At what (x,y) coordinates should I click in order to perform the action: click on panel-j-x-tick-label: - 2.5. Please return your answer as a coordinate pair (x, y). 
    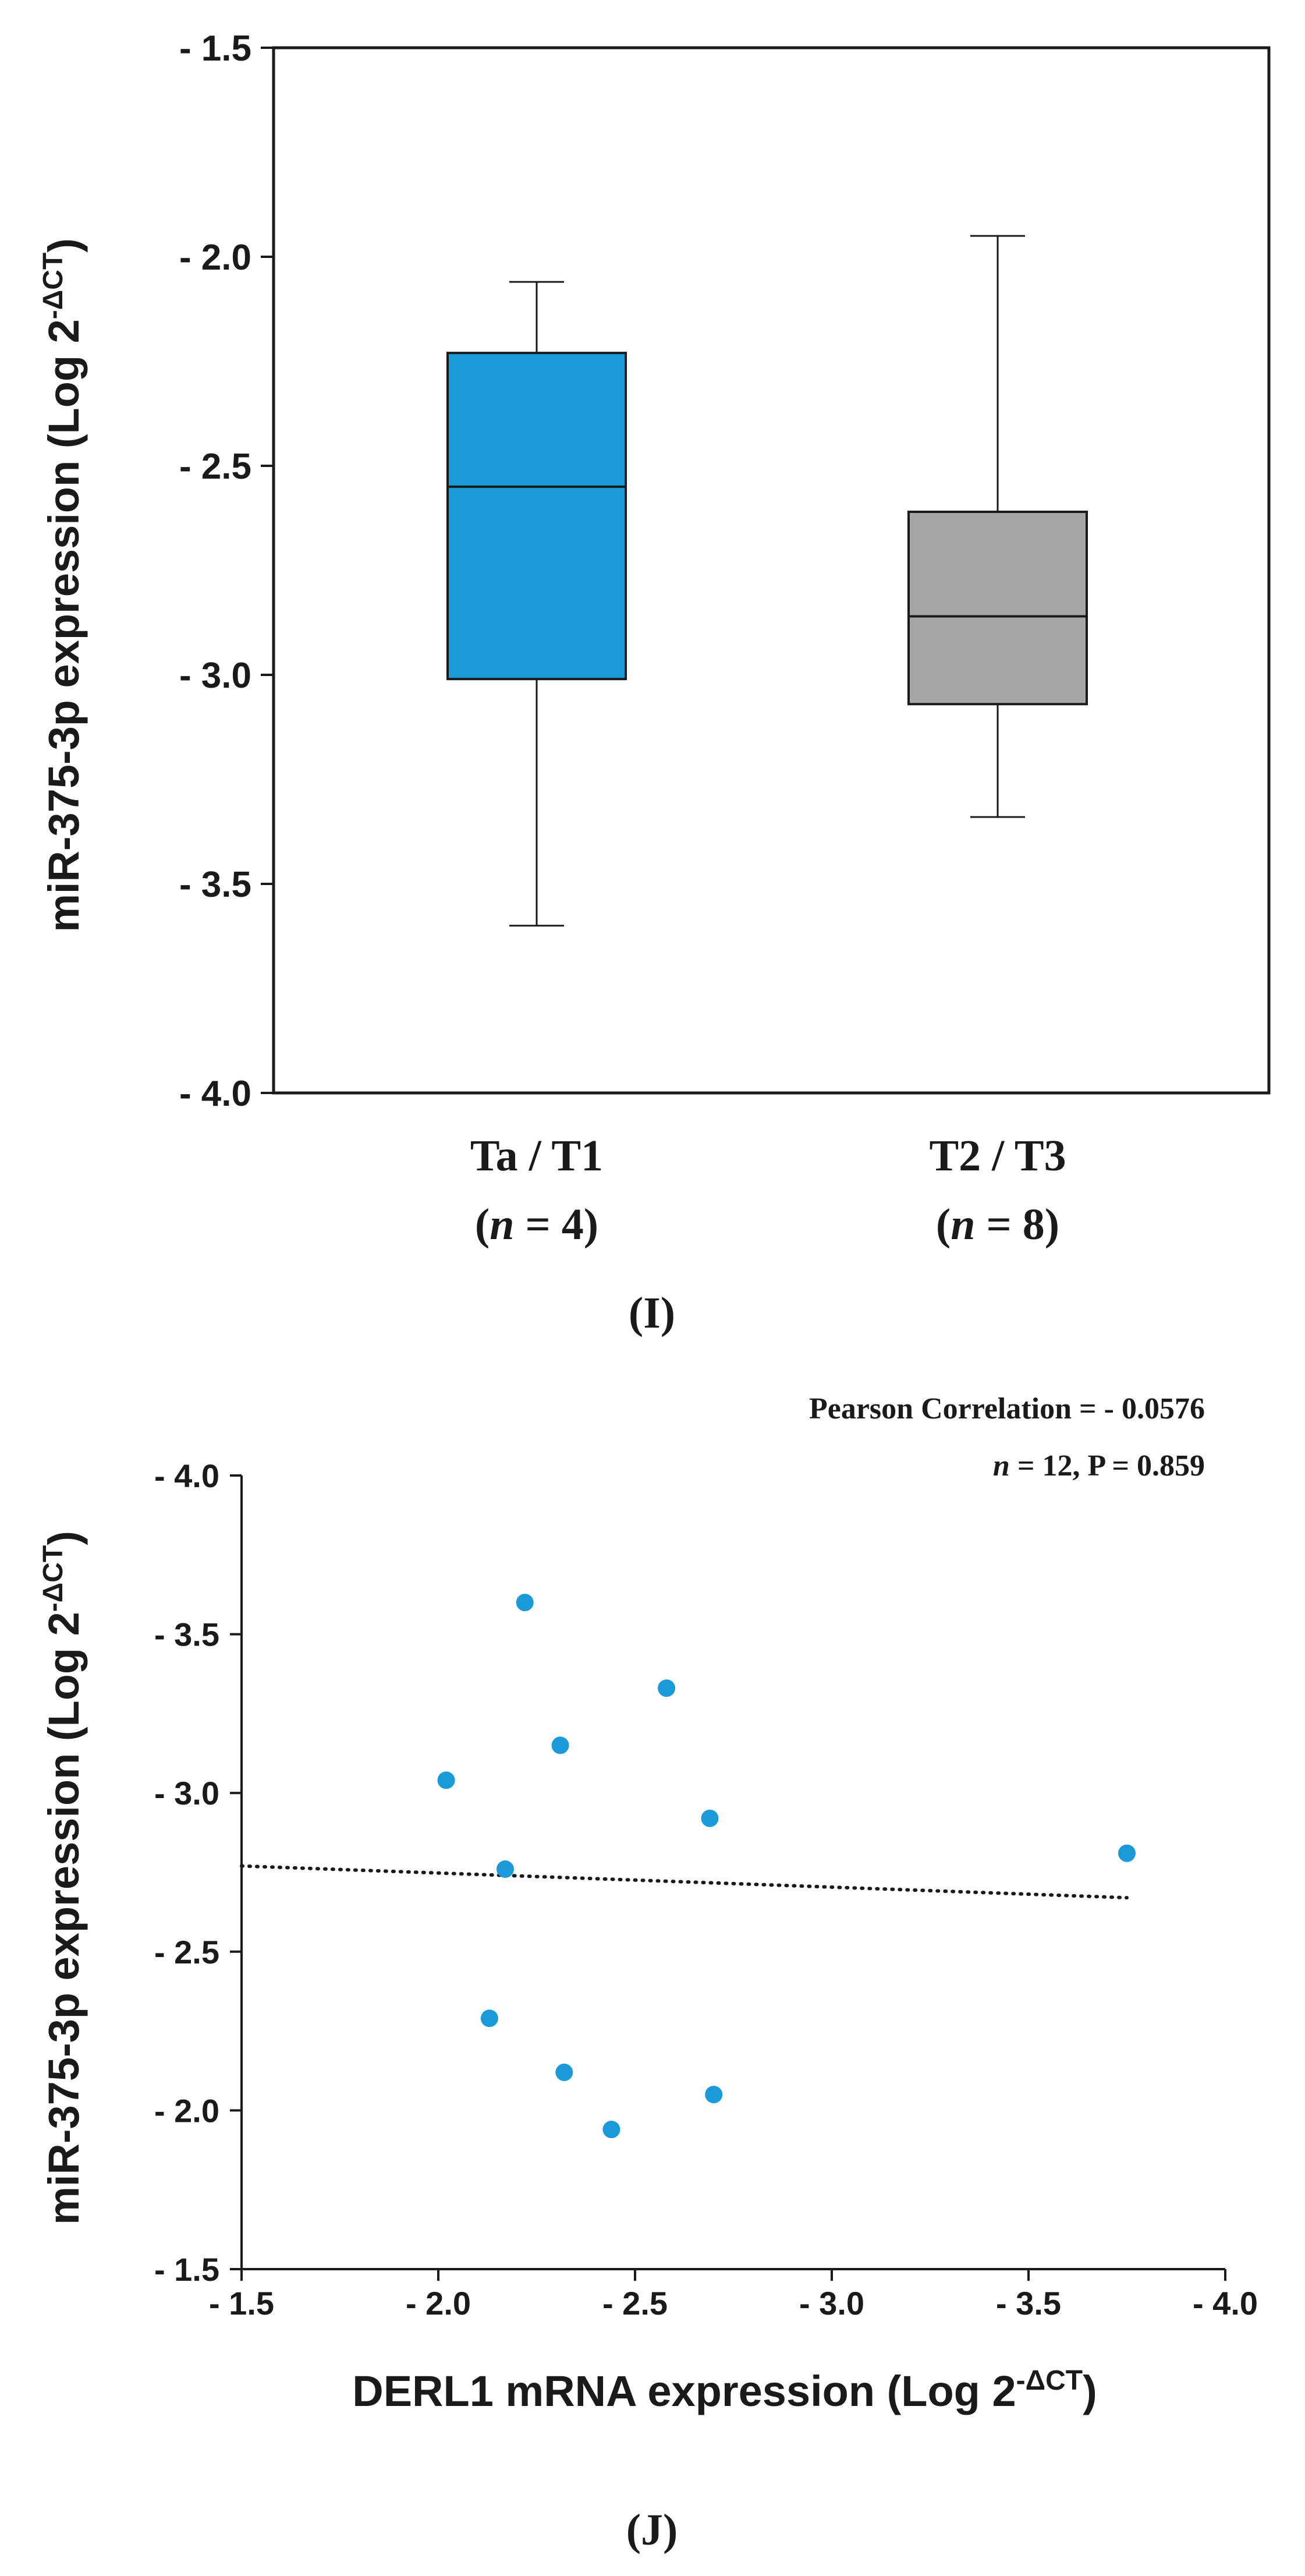
    Looking at the image, I should click on (635, 2303).